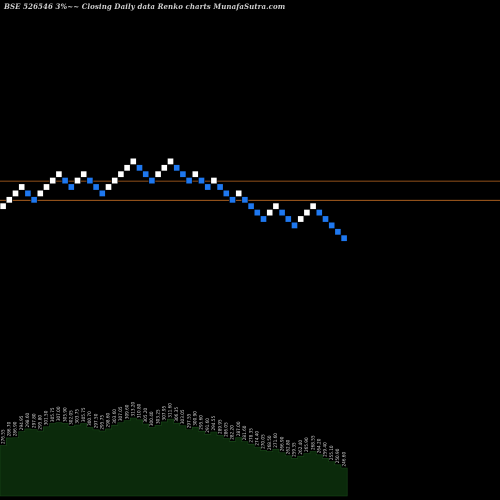  What do you see at coordinates (331, 452) in the screenshot?
I see `volume-label: 255.10` at bounding box center [331, 452].